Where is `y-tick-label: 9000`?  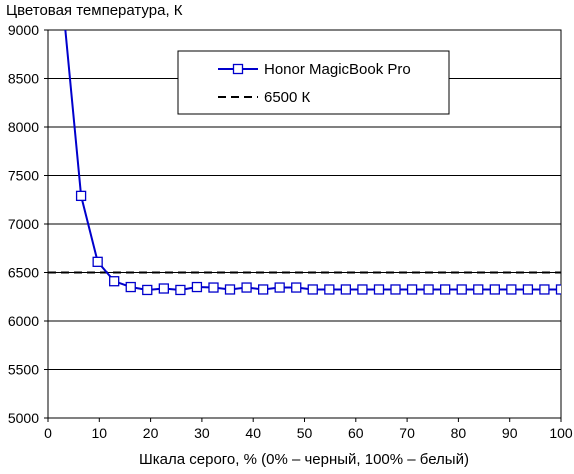 y-tick-label: 9000 is located at coordinates (23, 30).